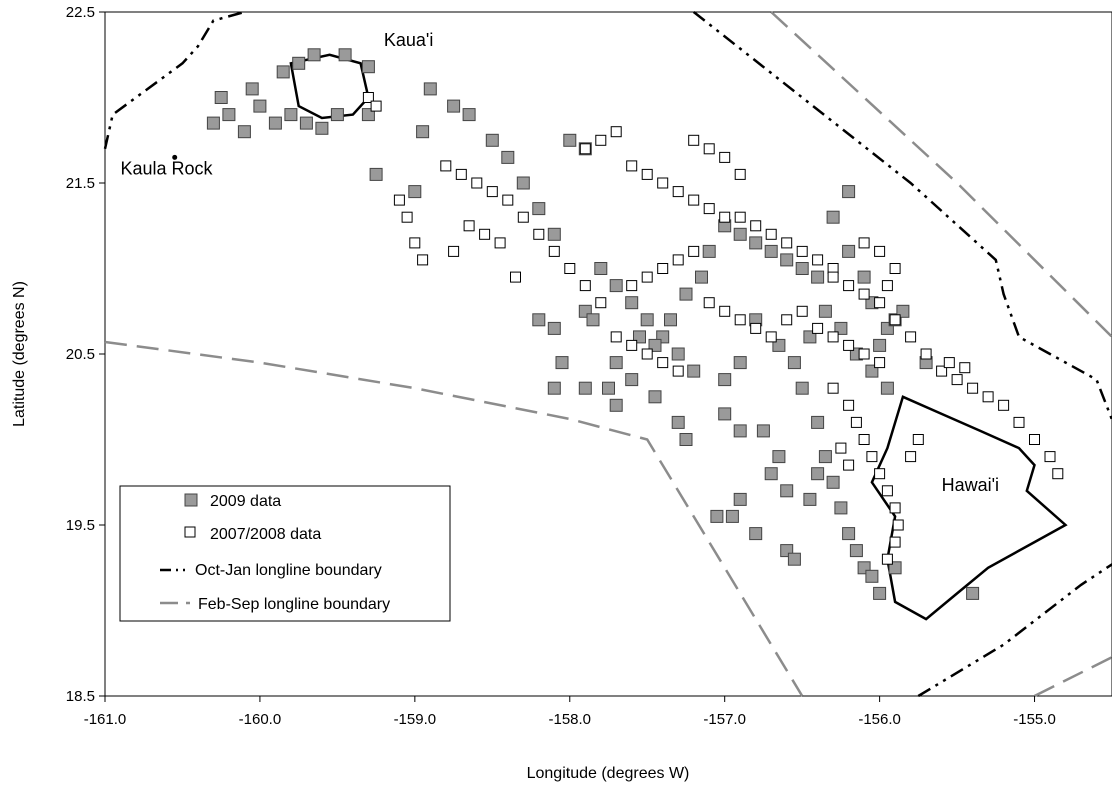 The height and width of the screenshot is (790, 1112). I want to click on map-annotation: Kaula Rock, so click(166, 168).